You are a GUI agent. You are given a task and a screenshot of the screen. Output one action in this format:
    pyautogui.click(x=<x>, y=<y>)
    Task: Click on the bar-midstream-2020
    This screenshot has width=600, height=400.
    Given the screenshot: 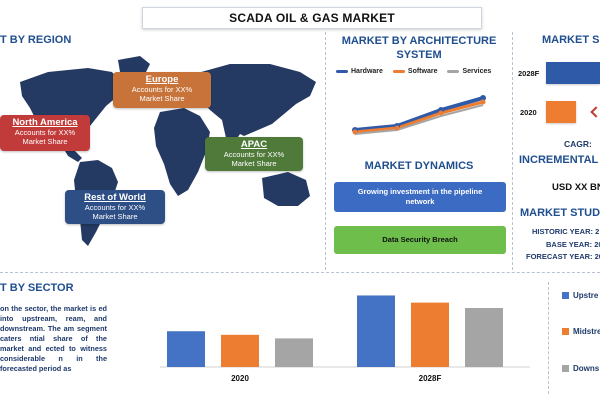 What is the action you would take?
    pyautogui.click(x=240, y=350)
    